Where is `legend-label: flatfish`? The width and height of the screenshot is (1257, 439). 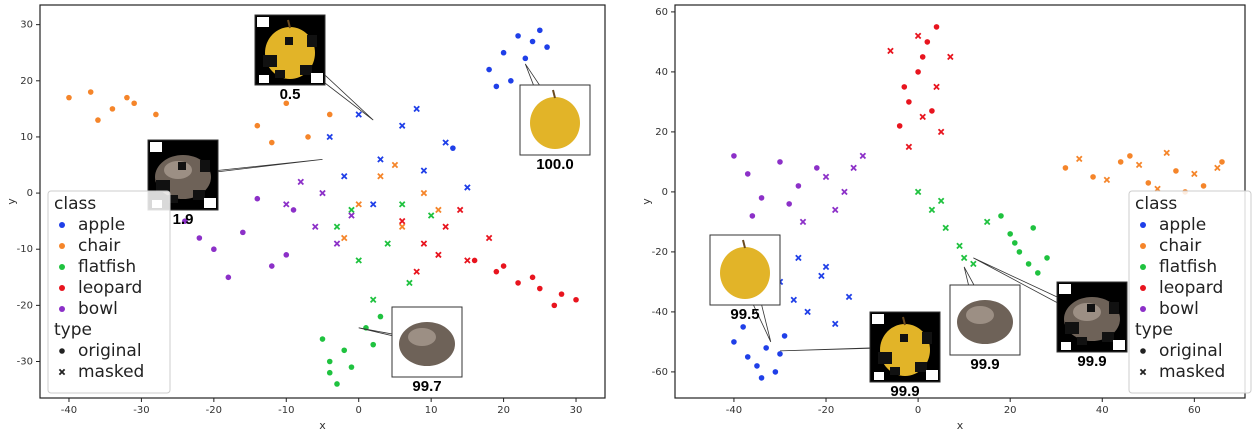
legend-label: flatfish is located at coordinates (107, 267).